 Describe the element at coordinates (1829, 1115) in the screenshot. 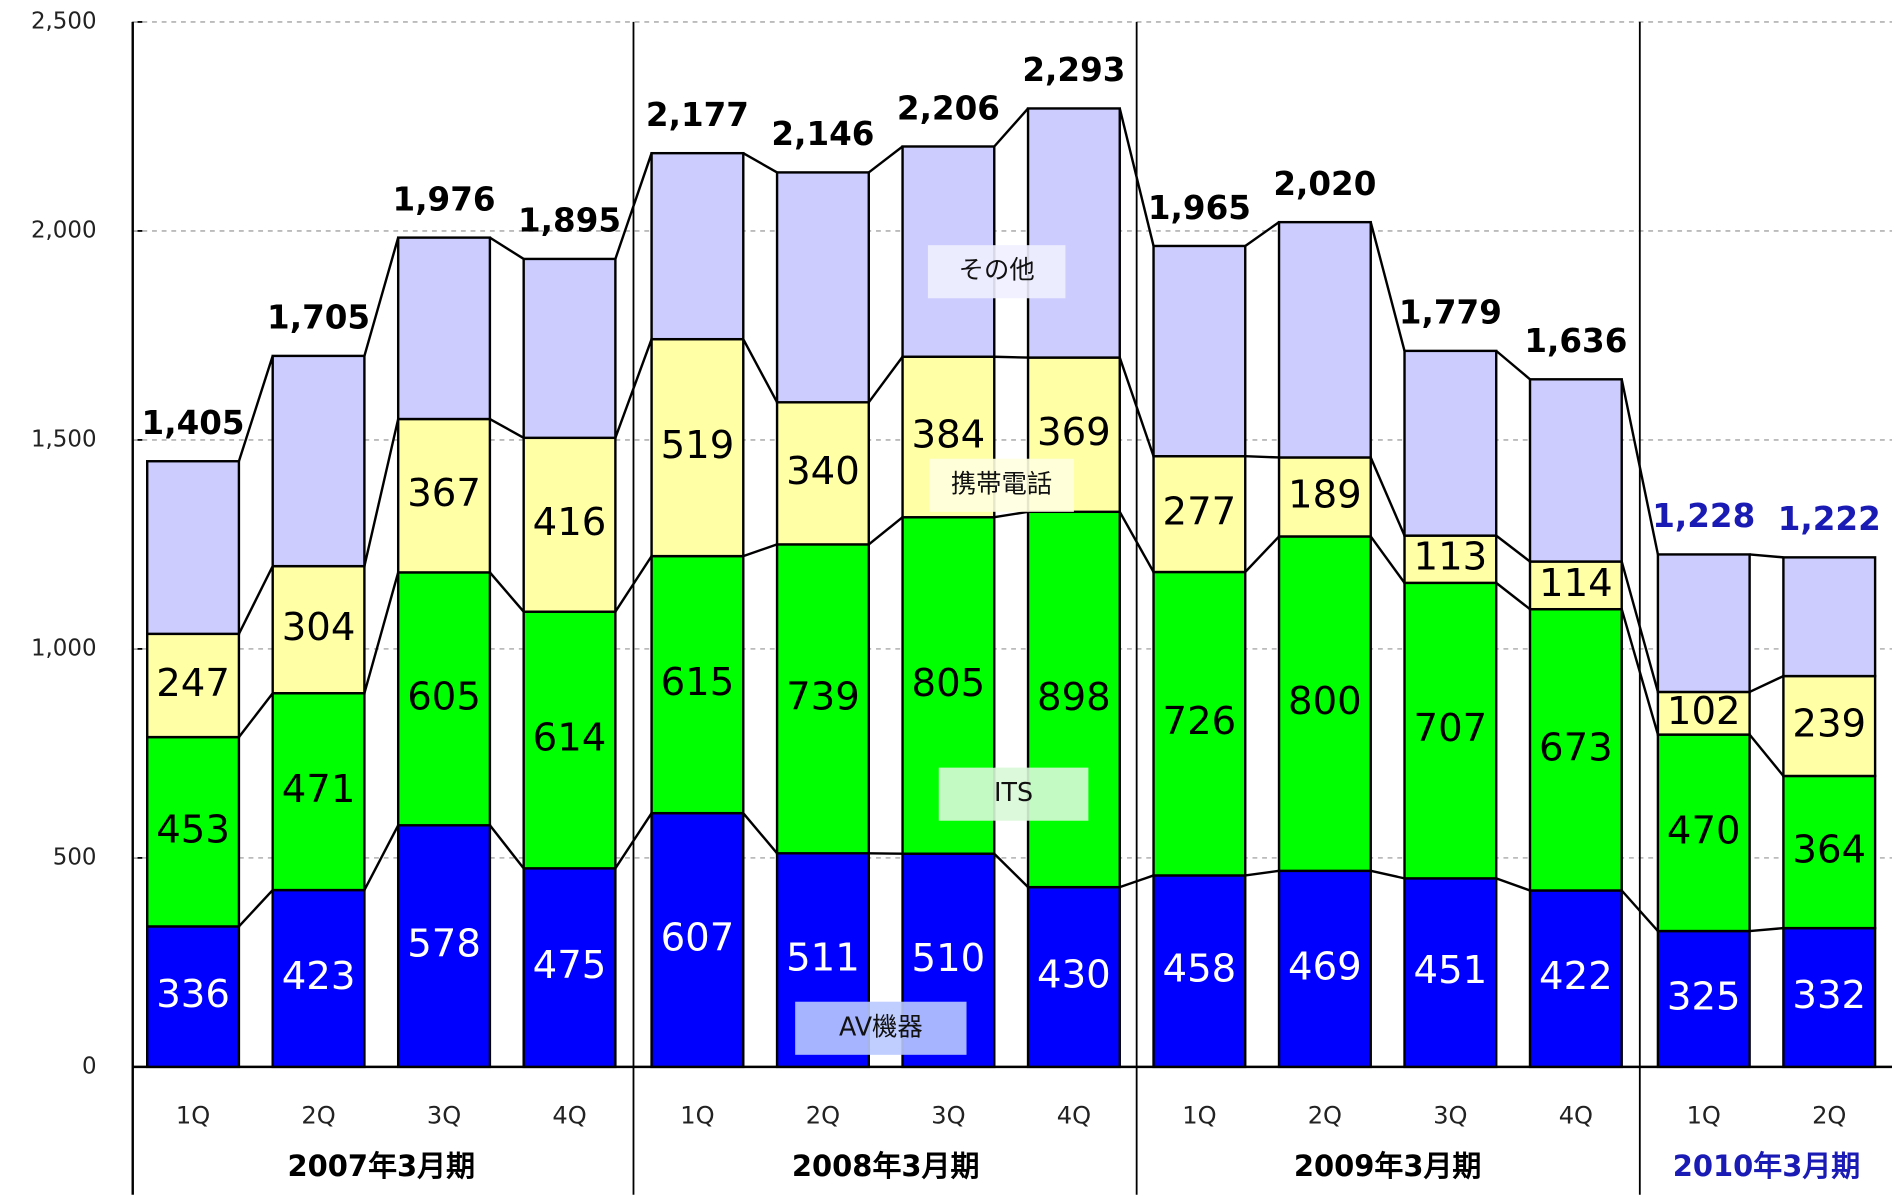

I see `x-tick-label: 2Q` at that location.